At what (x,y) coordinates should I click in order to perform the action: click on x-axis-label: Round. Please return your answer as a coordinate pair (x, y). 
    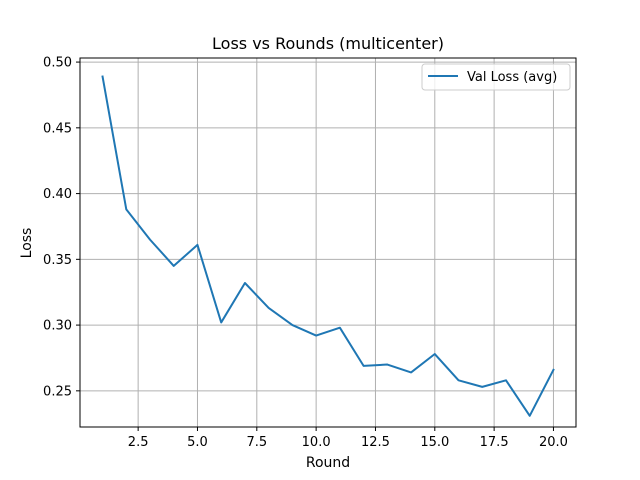
    Looking at the image, I should click on (328, 463).